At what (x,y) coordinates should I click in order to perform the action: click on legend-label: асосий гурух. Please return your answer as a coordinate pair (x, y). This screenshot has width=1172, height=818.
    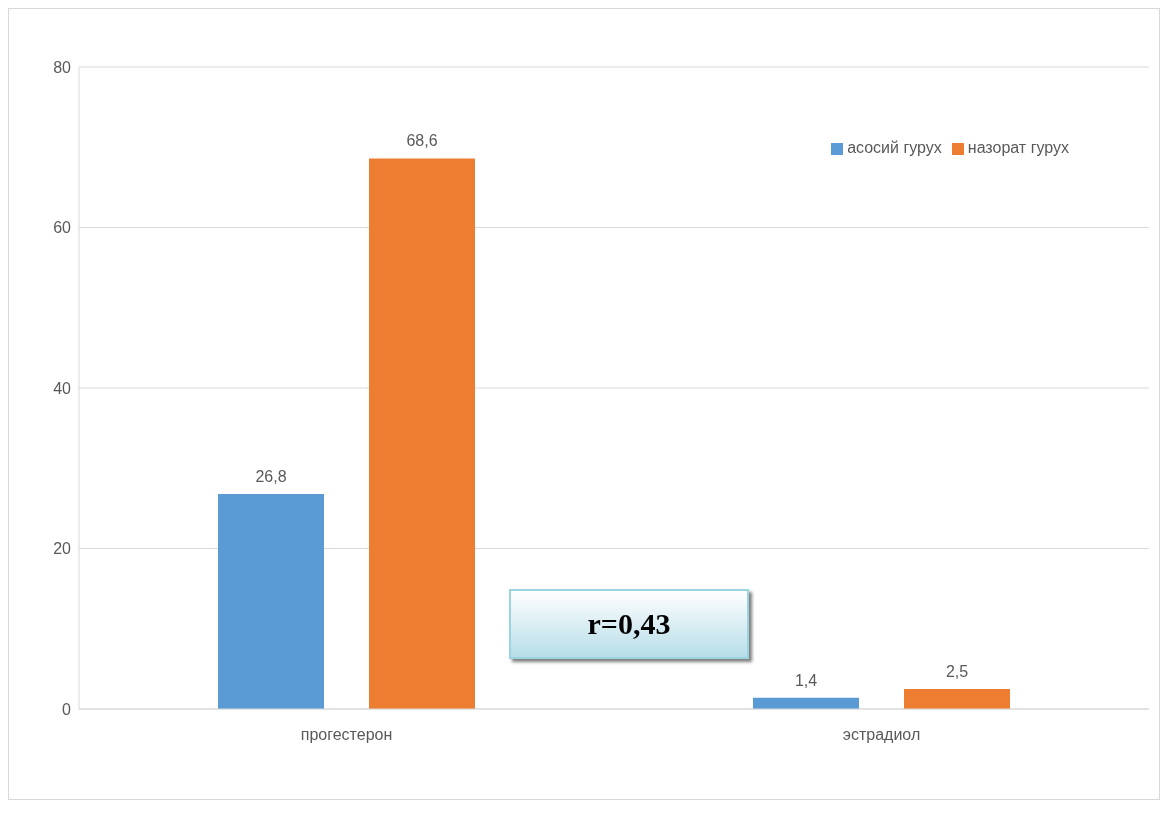
    Looking at the image, I should click on (894, 147).